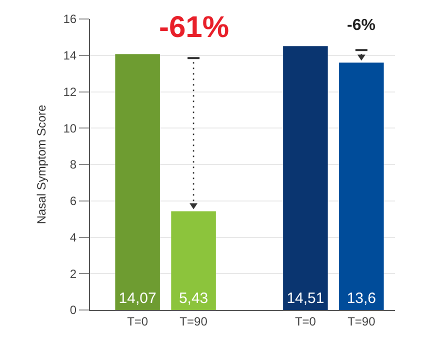 This screenshot has height=348, width=432. Describe the element at coordinates (70, 128) in the screenshot. I see `y-tick-label: 10` at that location.